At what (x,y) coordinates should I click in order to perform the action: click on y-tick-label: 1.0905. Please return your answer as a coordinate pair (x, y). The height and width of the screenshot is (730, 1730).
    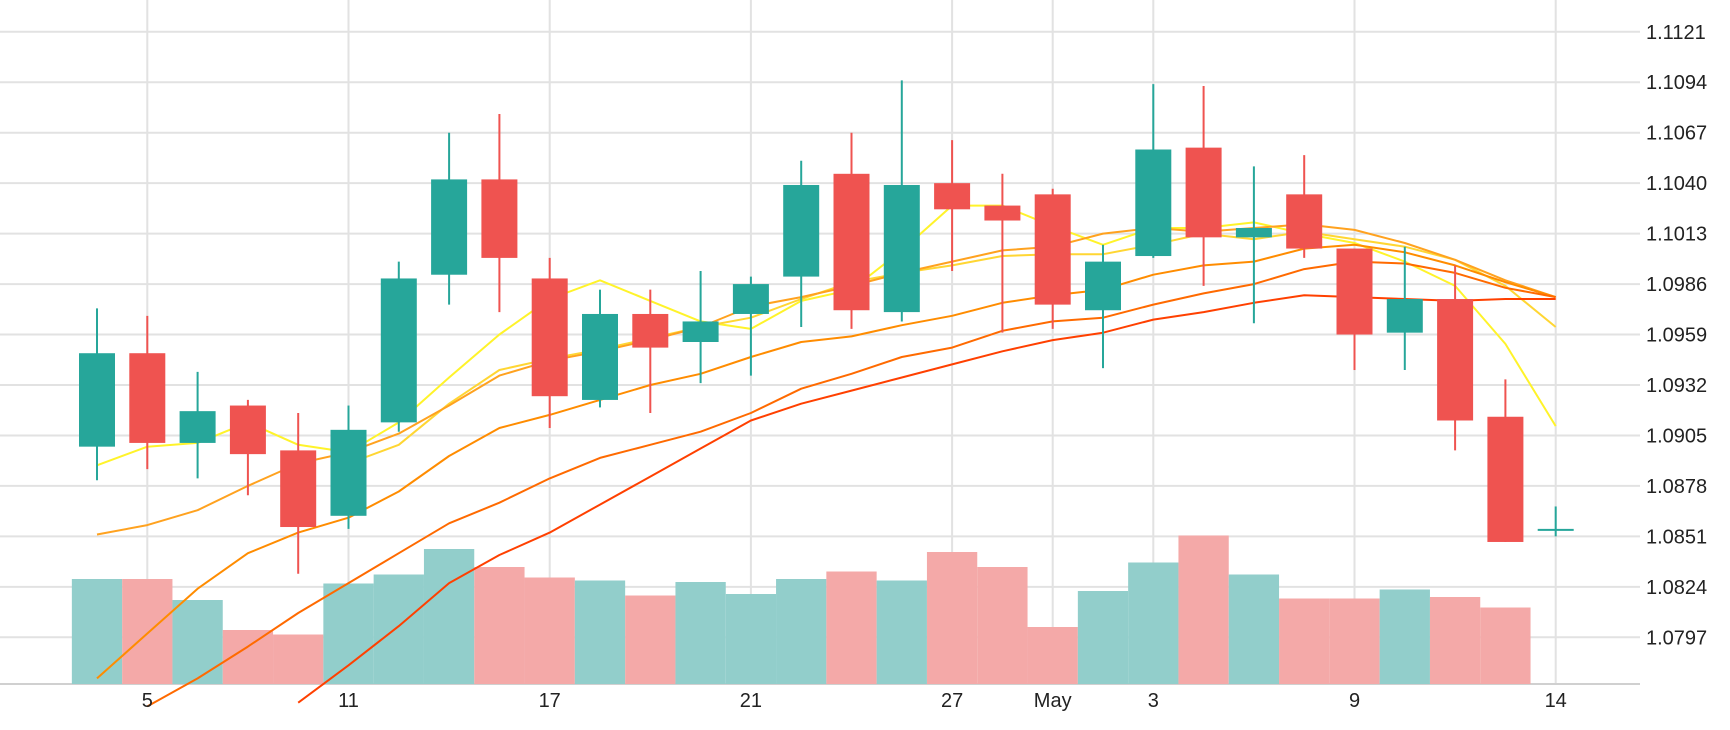
    Looking at the image, I should click on (1676, 436).